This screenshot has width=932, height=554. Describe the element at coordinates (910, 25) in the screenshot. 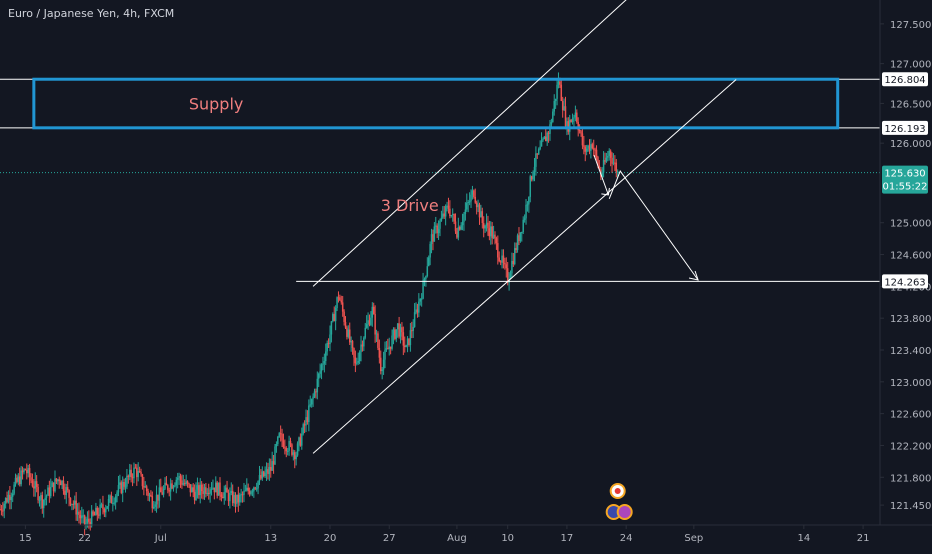

I see `y-tick-label: 127.500` at that location.